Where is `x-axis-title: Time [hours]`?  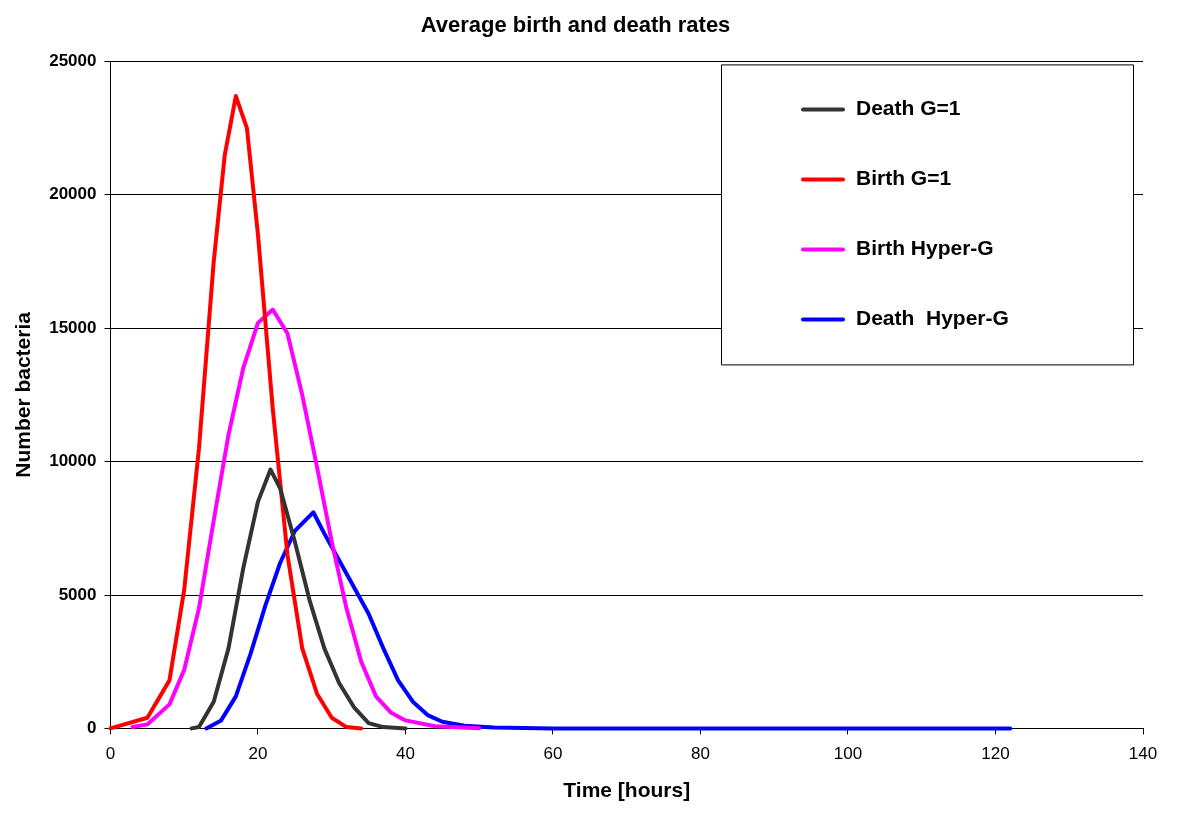 x-axis-title: Time [hours] is located at coordinates (627, 790).